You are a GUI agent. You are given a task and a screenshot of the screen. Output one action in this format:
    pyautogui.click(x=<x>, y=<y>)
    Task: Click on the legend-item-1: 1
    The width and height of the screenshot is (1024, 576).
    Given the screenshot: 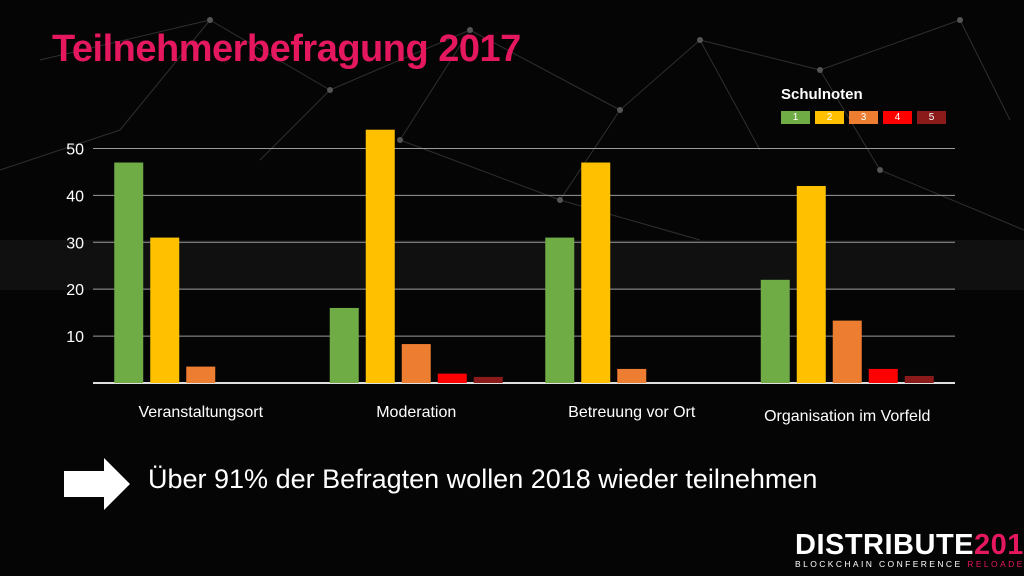 What is the action you would take?
    pyautogui.click(x=795, y=117)
    